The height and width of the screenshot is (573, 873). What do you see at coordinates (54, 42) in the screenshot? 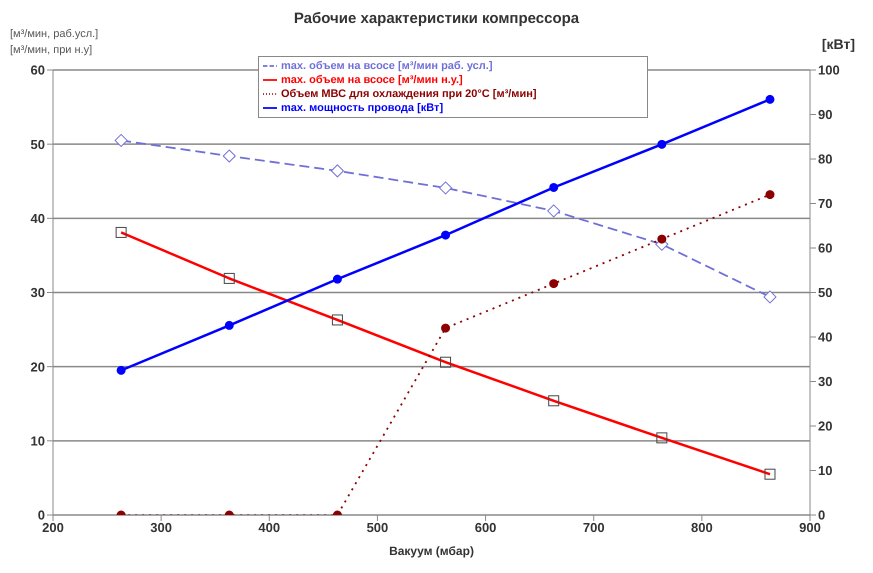
I see `y-axis-title: [м³/мин, раб.усл.] [м³/мин, при н.у]` at bounding box center [54, 42].